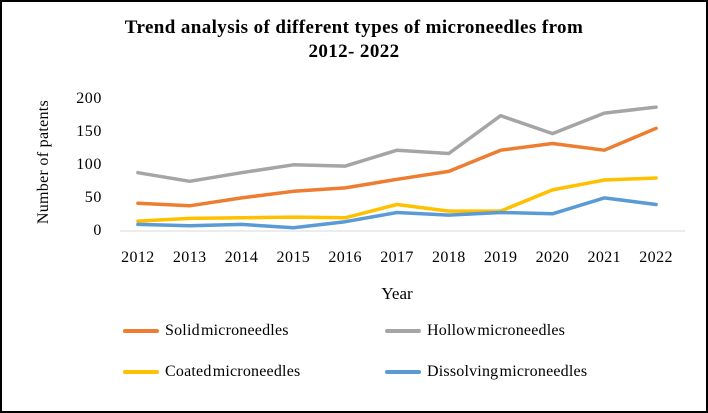 This screenshot has width=708, height=413. Describe the element at coordinates (604, 257) in the screenshot. I see `x-tick-label-2021: 2021` at that location.